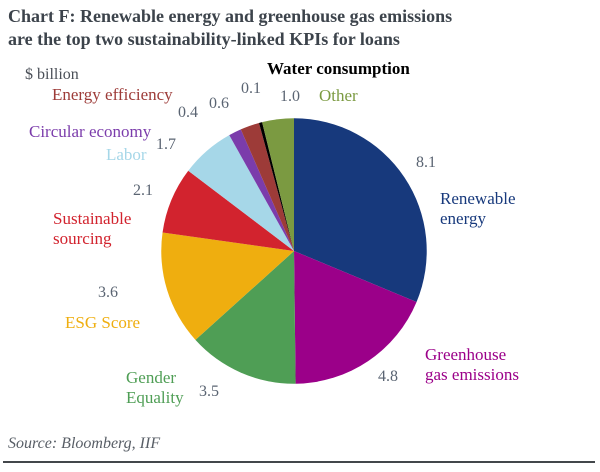 The width and height of the screenshot is (600, 472). What do you see at coordinates (388, 376) in the screenshot?
I see `slice-value-greenhouse-gas-emissions: 4.8` at bounding box center [388, 376].